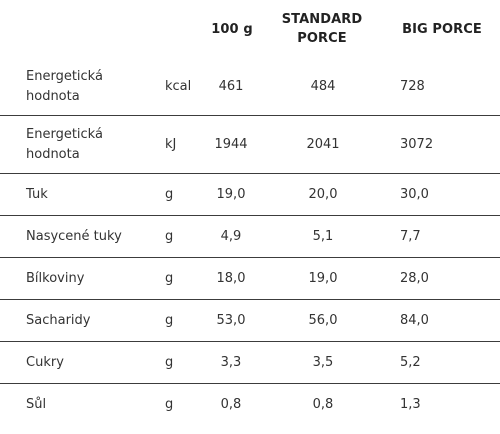 The width and height of the screenshot is (500, 434). I want to click on value-standard-portion: 484, so click(323, 86).